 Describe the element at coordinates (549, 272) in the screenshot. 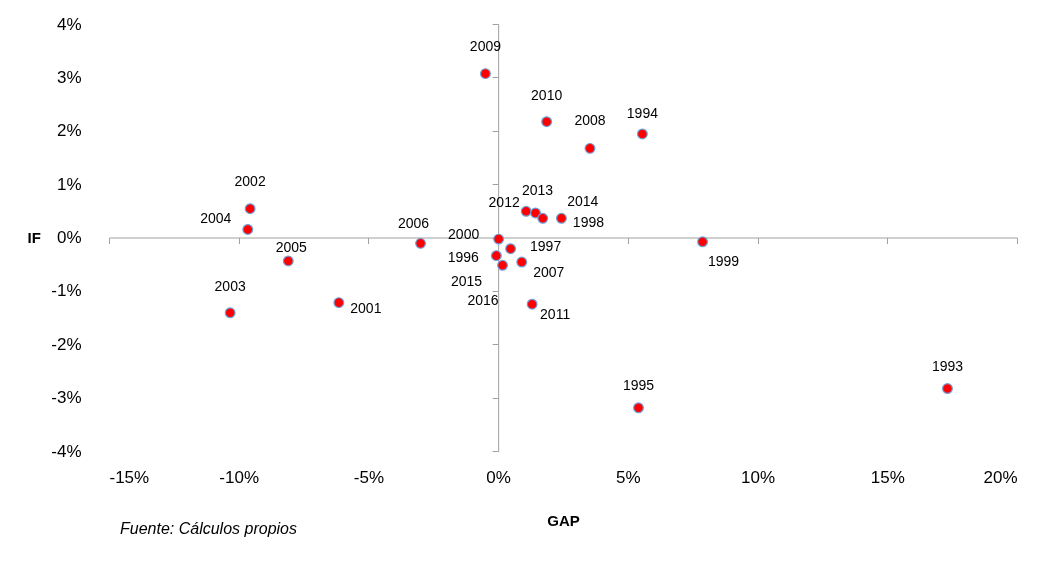

I see `annotation: 2007` at that location.